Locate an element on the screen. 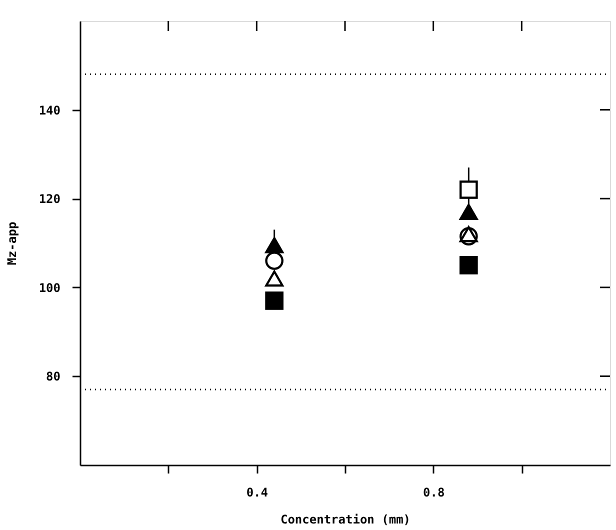 The width and height of the screenshot is (616, 530). y-tick-label: 80 is located at coordinates (53, 377).